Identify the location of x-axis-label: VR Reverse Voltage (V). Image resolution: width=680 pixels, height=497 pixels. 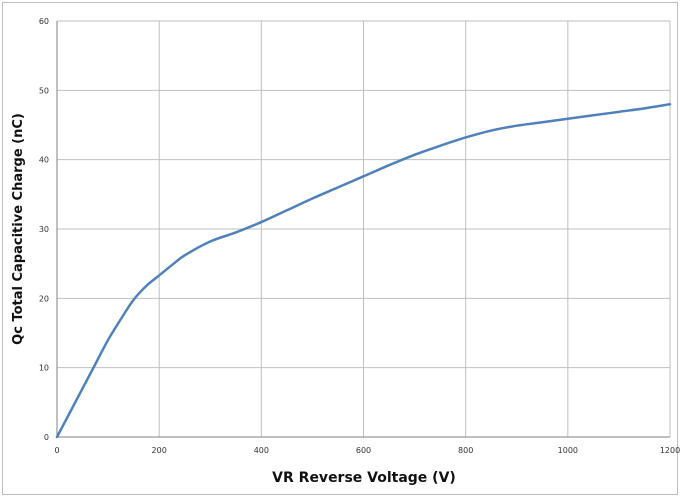
(364, 478).